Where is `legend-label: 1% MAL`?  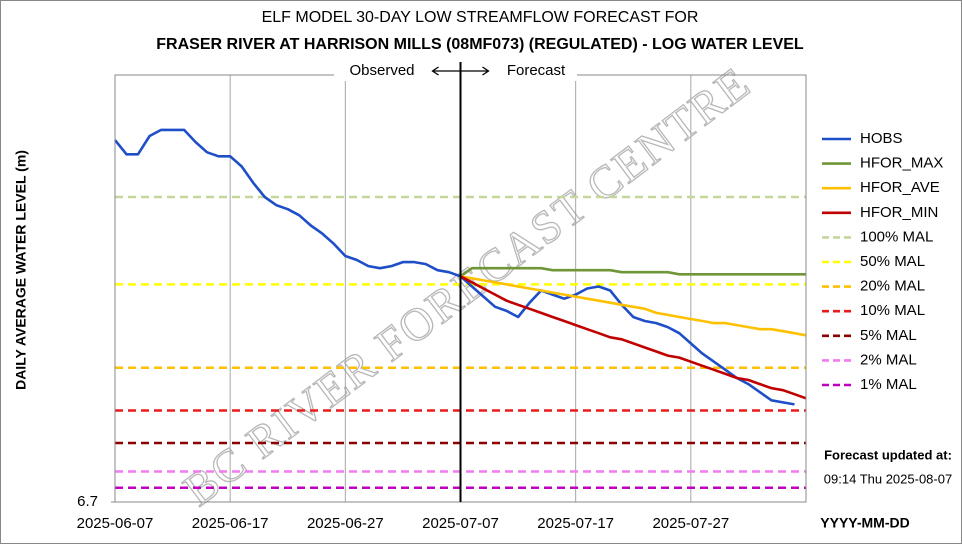 legend-label: 1% MAL is located at coordinates (888, 384).